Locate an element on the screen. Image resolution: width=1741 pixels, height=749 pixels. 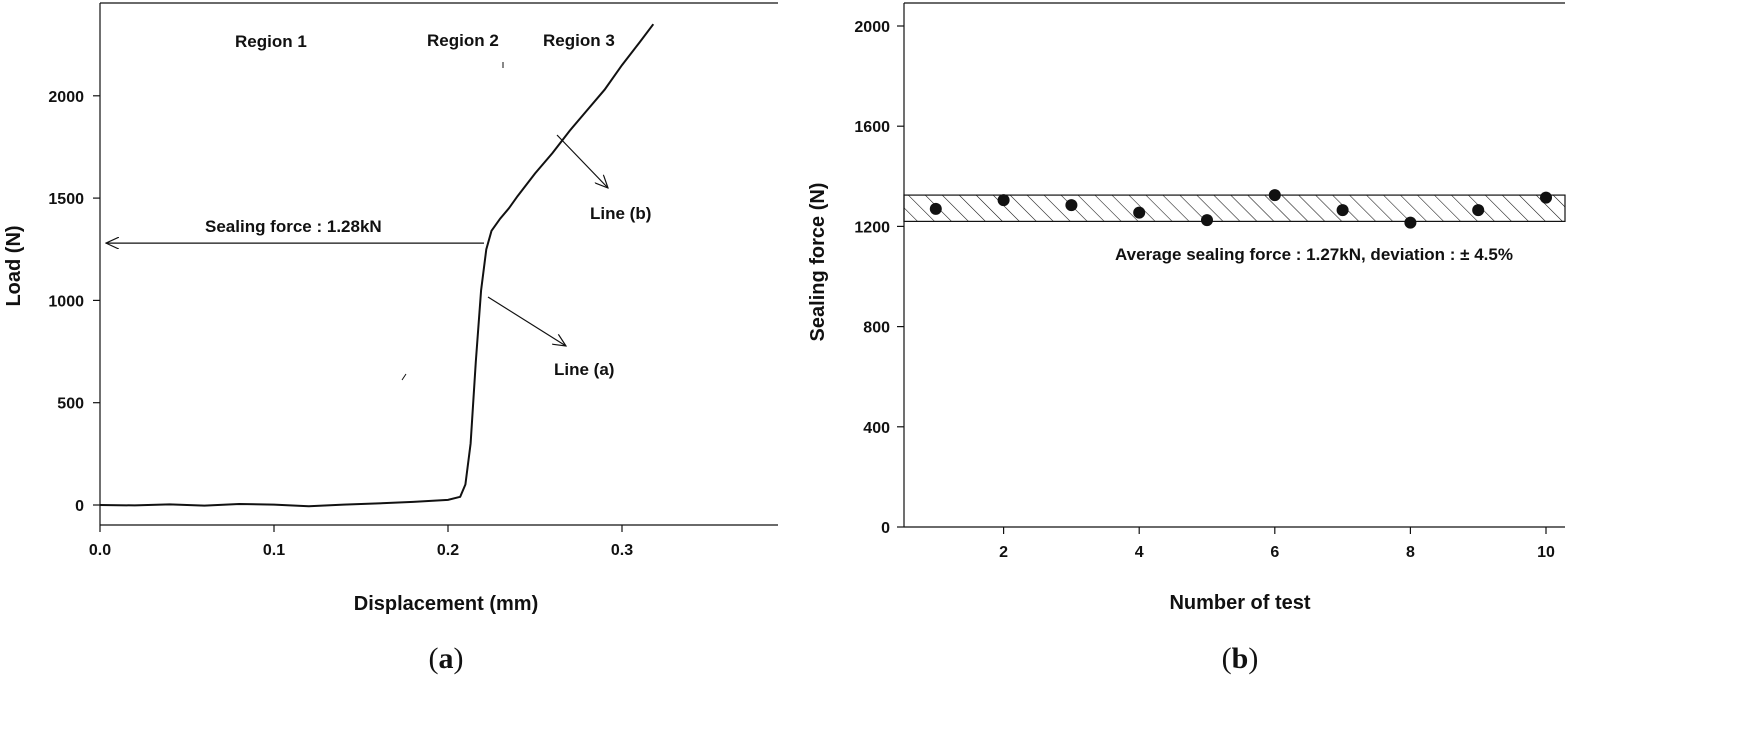
panel-b-x-tick-label: 8 is located at coordinates (1410, 552).